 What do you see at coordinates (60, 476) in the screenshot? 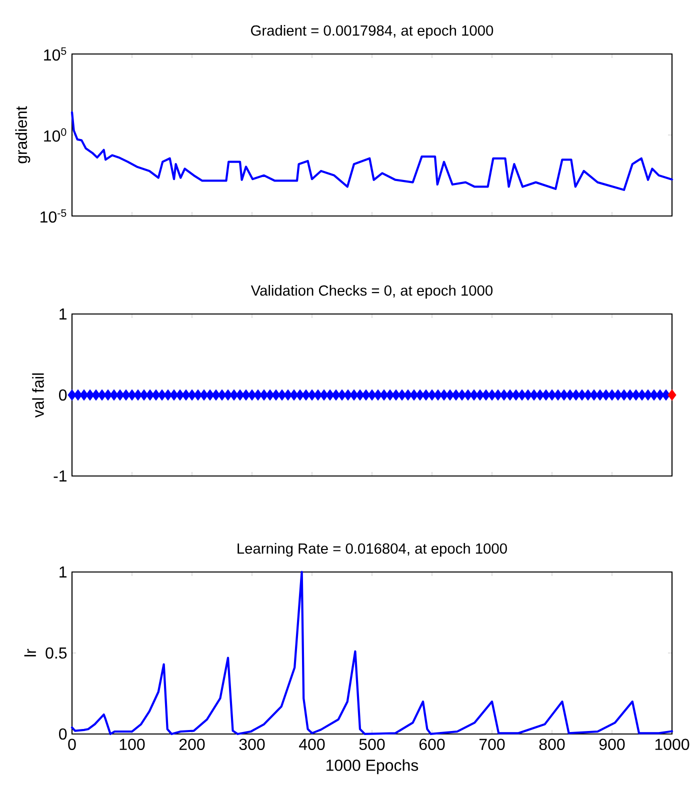
I see `y-tick-label: -1` at bounding box center [60, 476].